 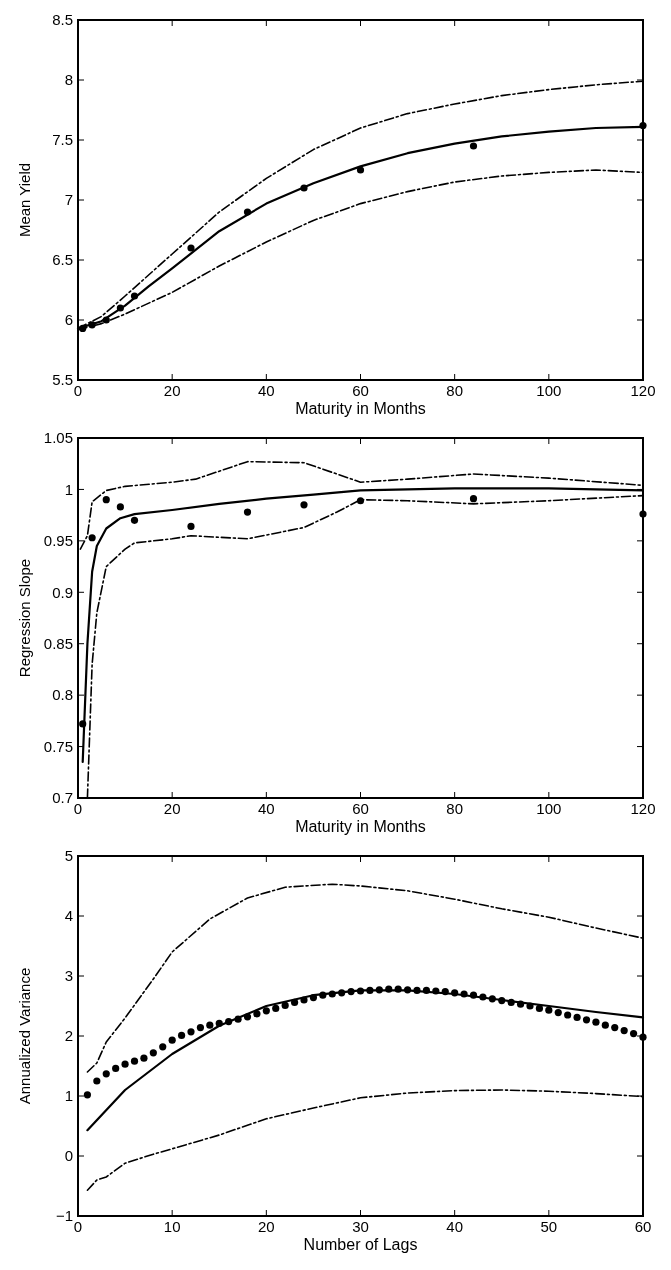 What do you see at coordinates (68, 200) in the screenshot?
I see `y-tick-label: 7` at bounding box center [68, 200].